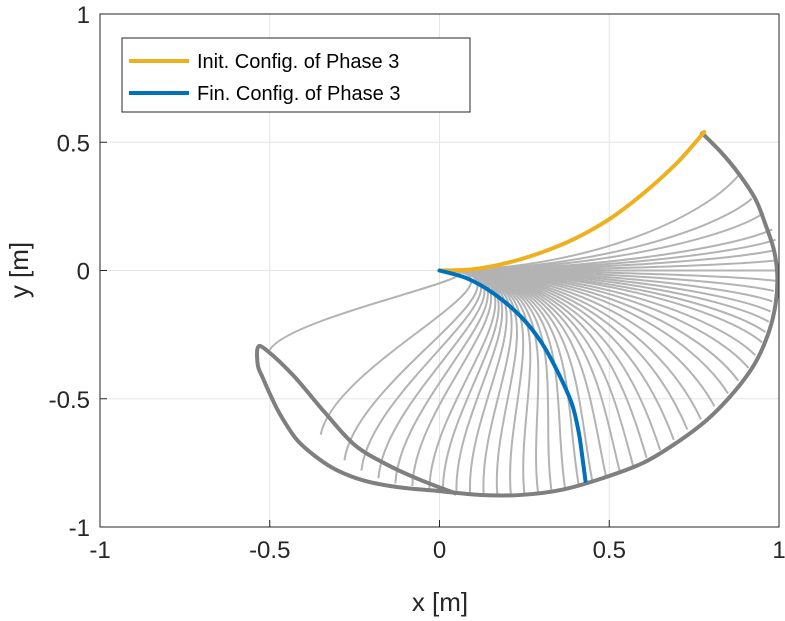 This screenshot has height=621, width=785. Describe the element at coordinates (440, 602) in the screenshot. I see `x-axis-label: x [m]` at that location.